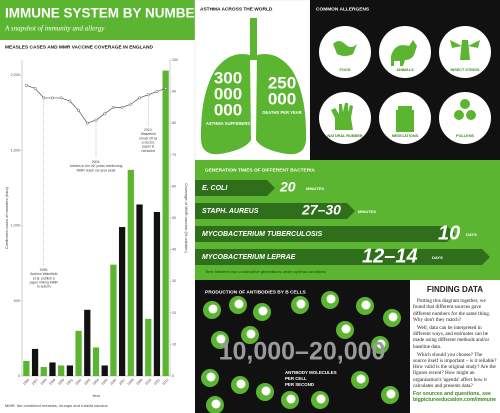 The image size is (500, 413). I want to click on generation-time: 12–14, so click(390, 256).